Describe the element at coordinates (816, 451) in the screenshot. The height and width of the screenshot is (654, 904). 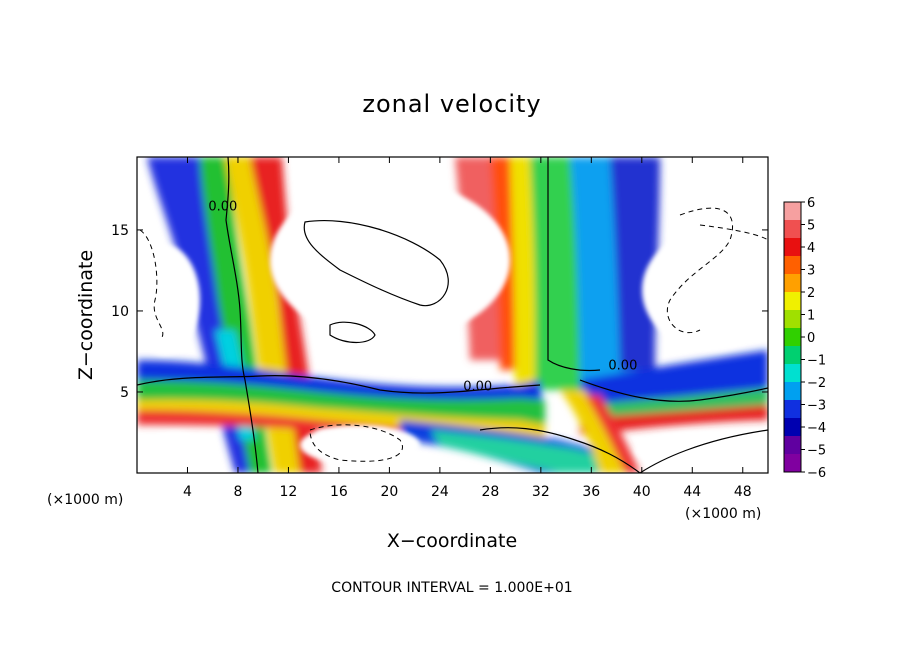
I see `colorbar-tick-label: −5` at that location.